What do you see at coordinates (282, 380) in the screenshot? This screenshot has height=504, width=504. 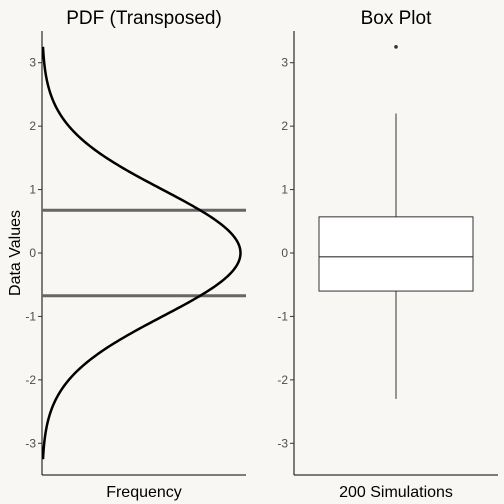 I see `box-tick-label: -2` at bounding box center [282, 380].